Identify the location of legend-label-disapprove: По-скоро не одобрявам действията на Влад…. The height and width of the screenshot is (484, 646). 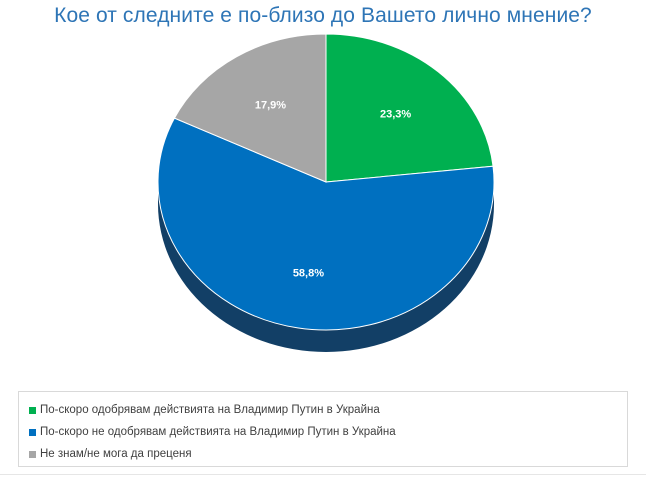
(218, 432).